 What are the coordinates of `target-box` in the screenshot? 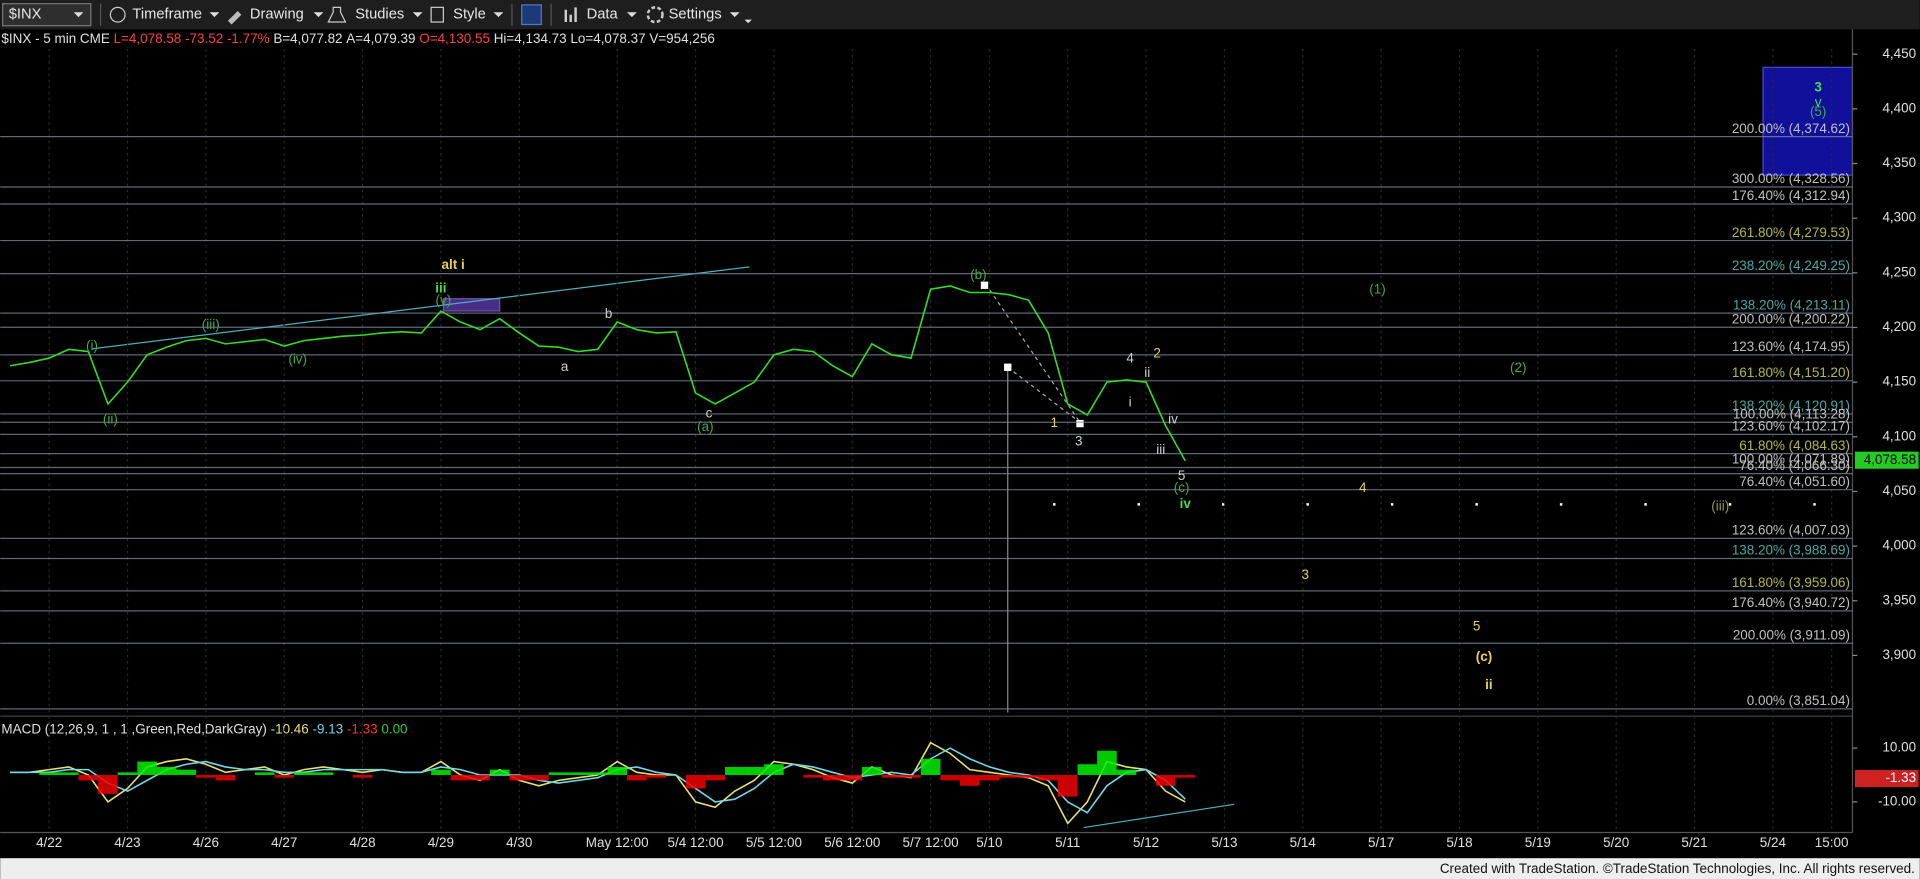 It's located at (1808, 121).